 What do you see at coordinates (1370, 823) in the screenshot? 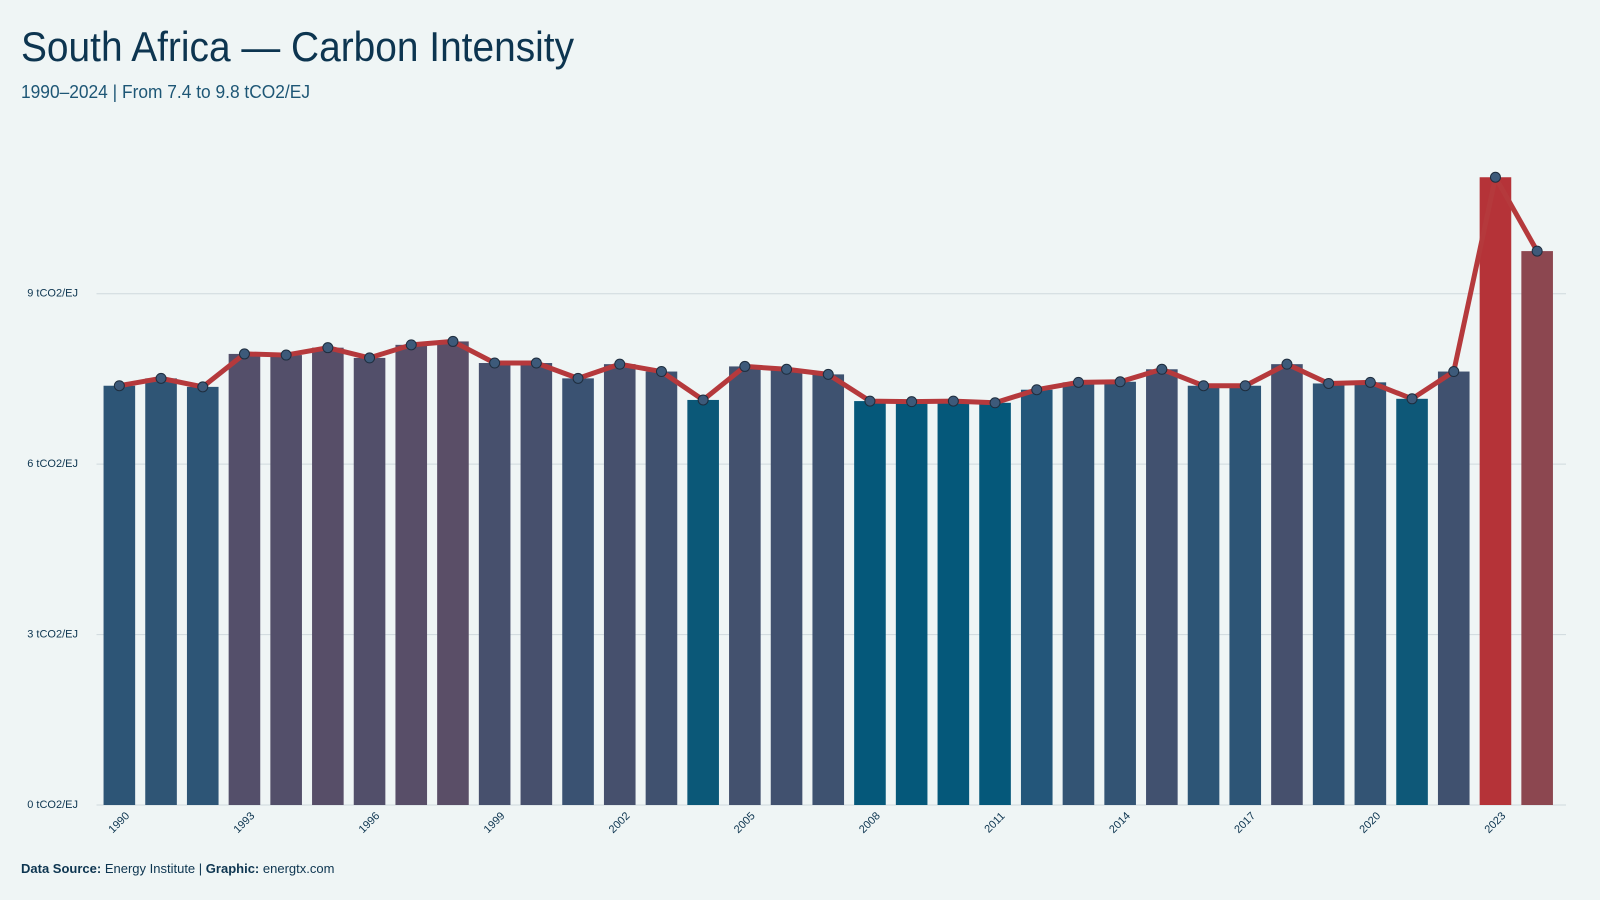
I see `x-tick-label: 2020` at bounding box center [1370, 823].